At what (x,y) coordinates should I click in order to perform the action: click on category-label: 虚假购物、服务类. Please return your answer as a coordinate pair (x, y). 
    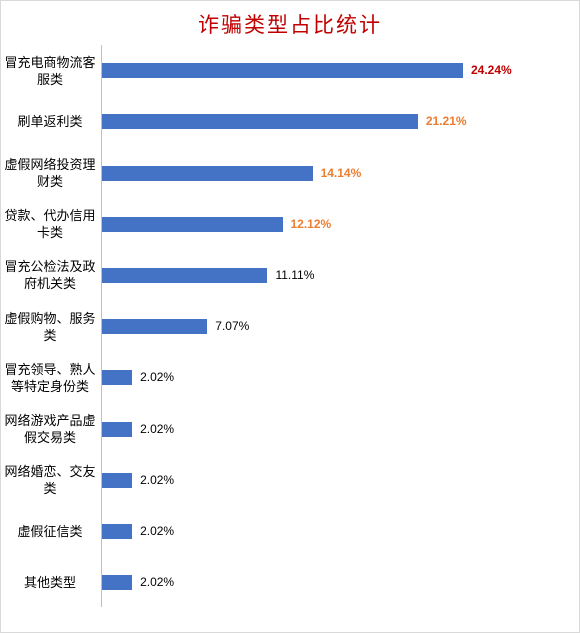
    Looking at the image, I should click on (50, 326).